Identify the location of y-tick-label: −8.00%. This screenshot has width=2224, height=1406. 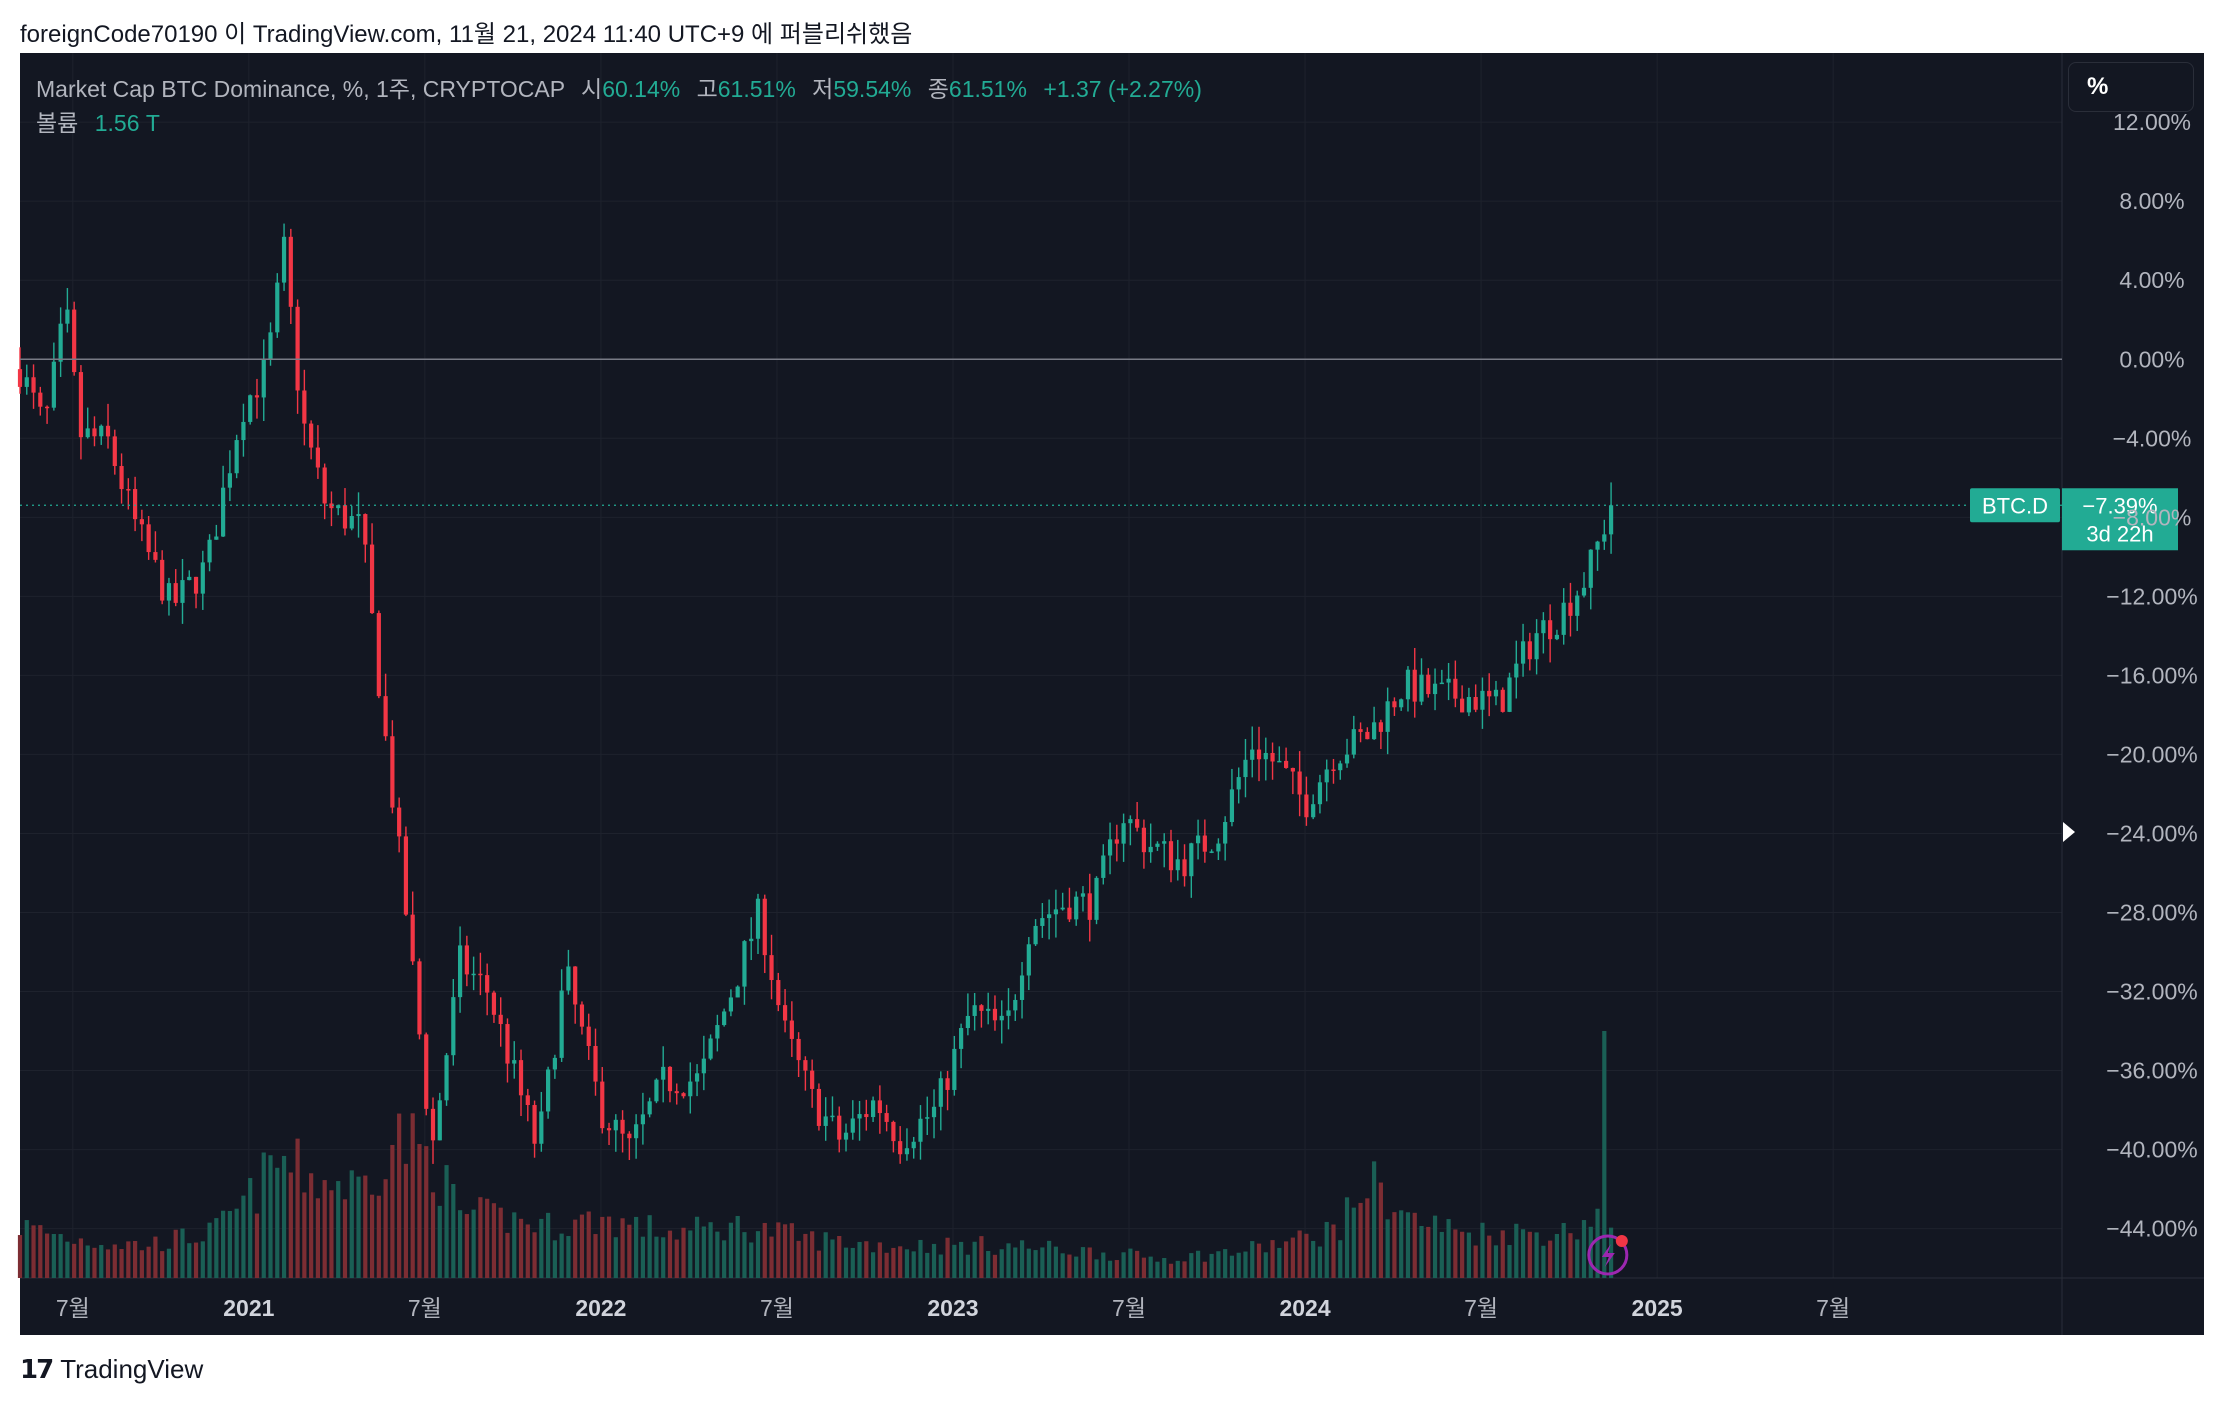
(2152, 517).